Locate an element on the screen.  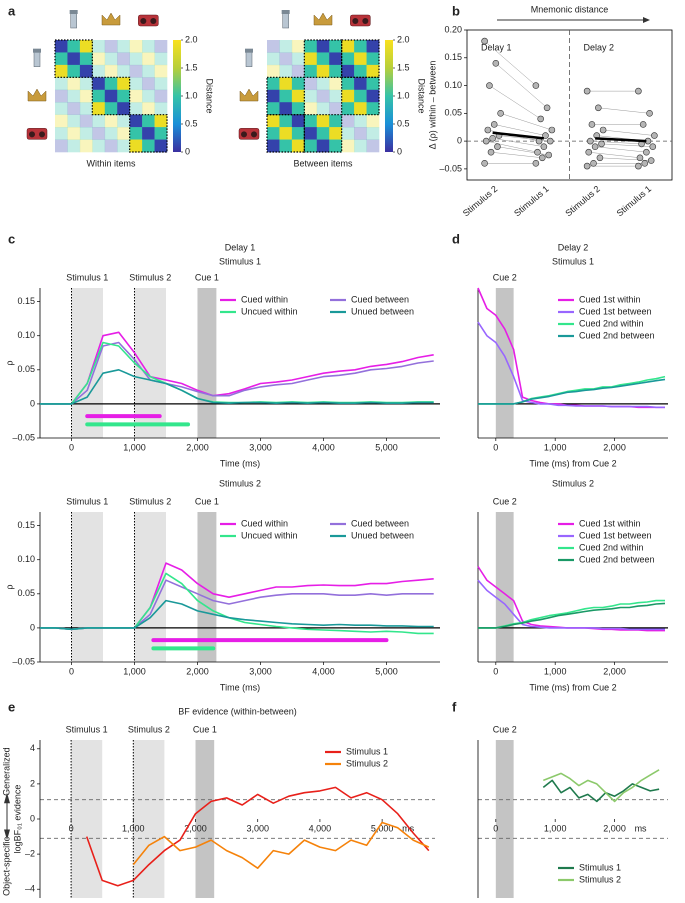
legend-label: Unued between is located at coordinates (382, 535).